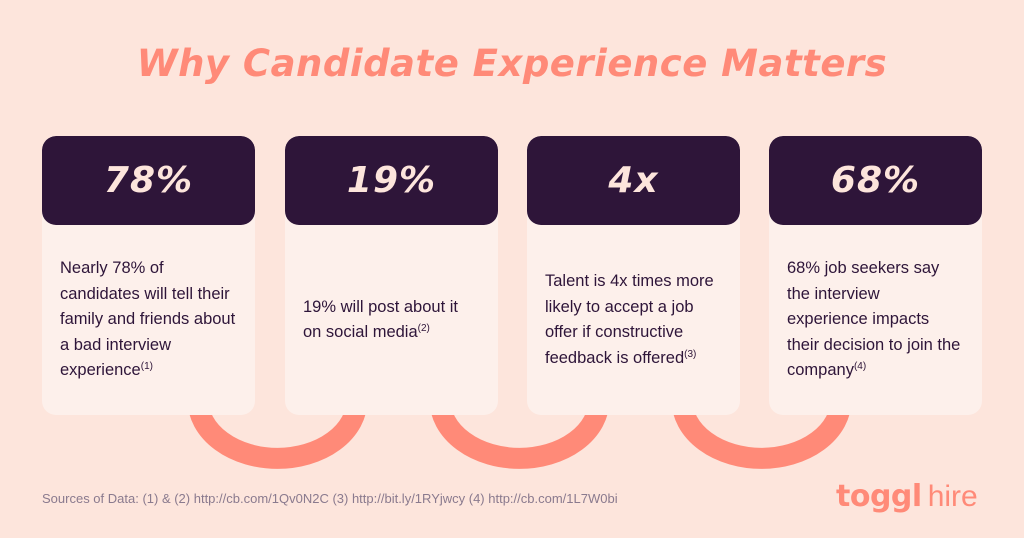 This screenshot has height=538, width=1024. I want to click on toggl-hire-logo: toggl hire, so click(907, 497).